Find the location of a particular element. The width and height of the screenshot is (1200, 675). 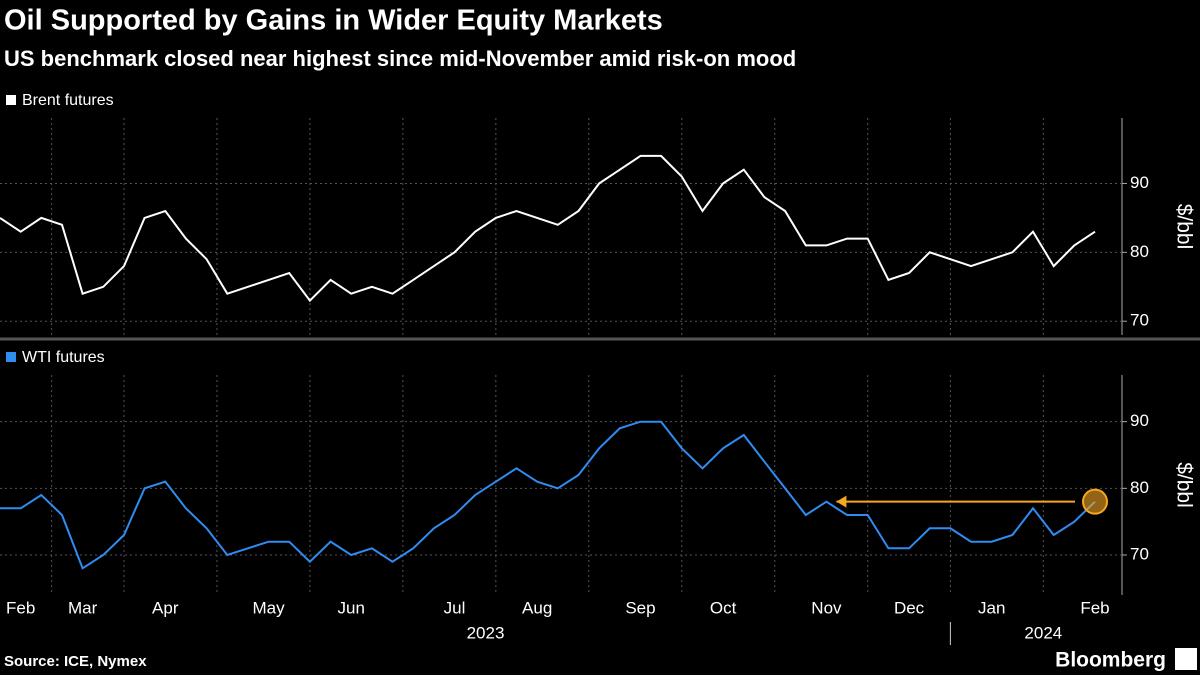

x-tick-label: Sep is located at coordinates (640, 607).